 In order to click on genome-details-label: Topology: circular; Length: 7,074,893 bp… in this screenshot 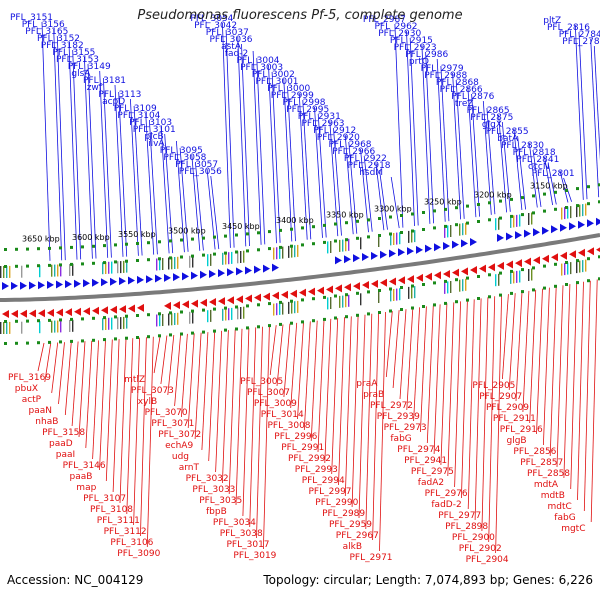, I will do `click(428, 580)`.